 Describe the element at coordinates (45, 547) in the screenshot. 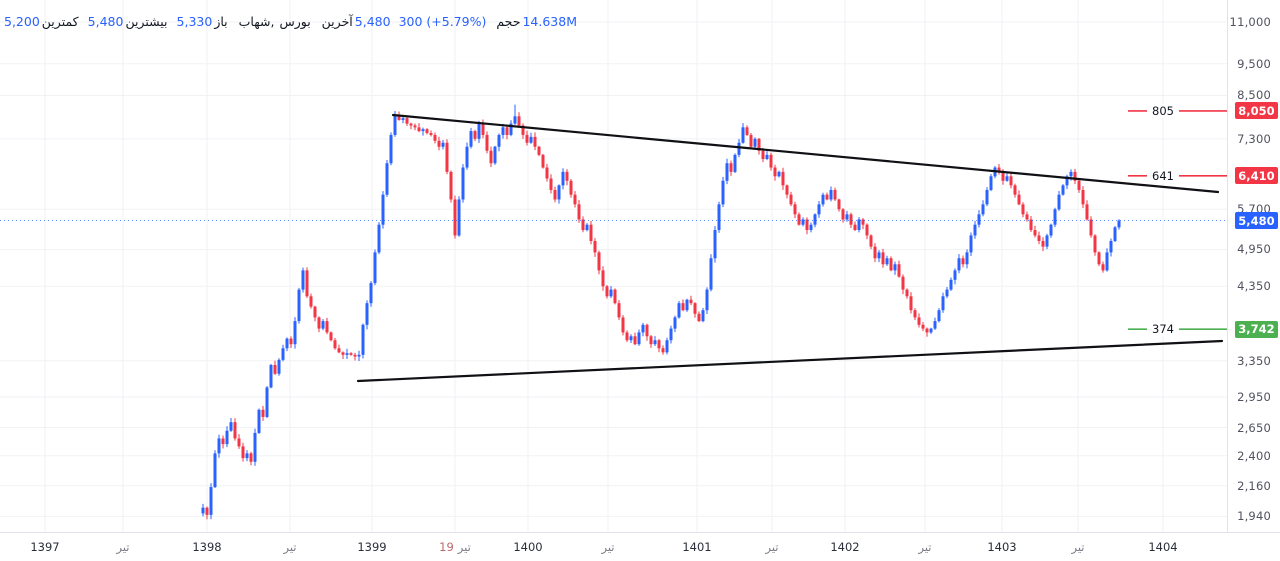

I see `time-label-text: 1397` at that location.